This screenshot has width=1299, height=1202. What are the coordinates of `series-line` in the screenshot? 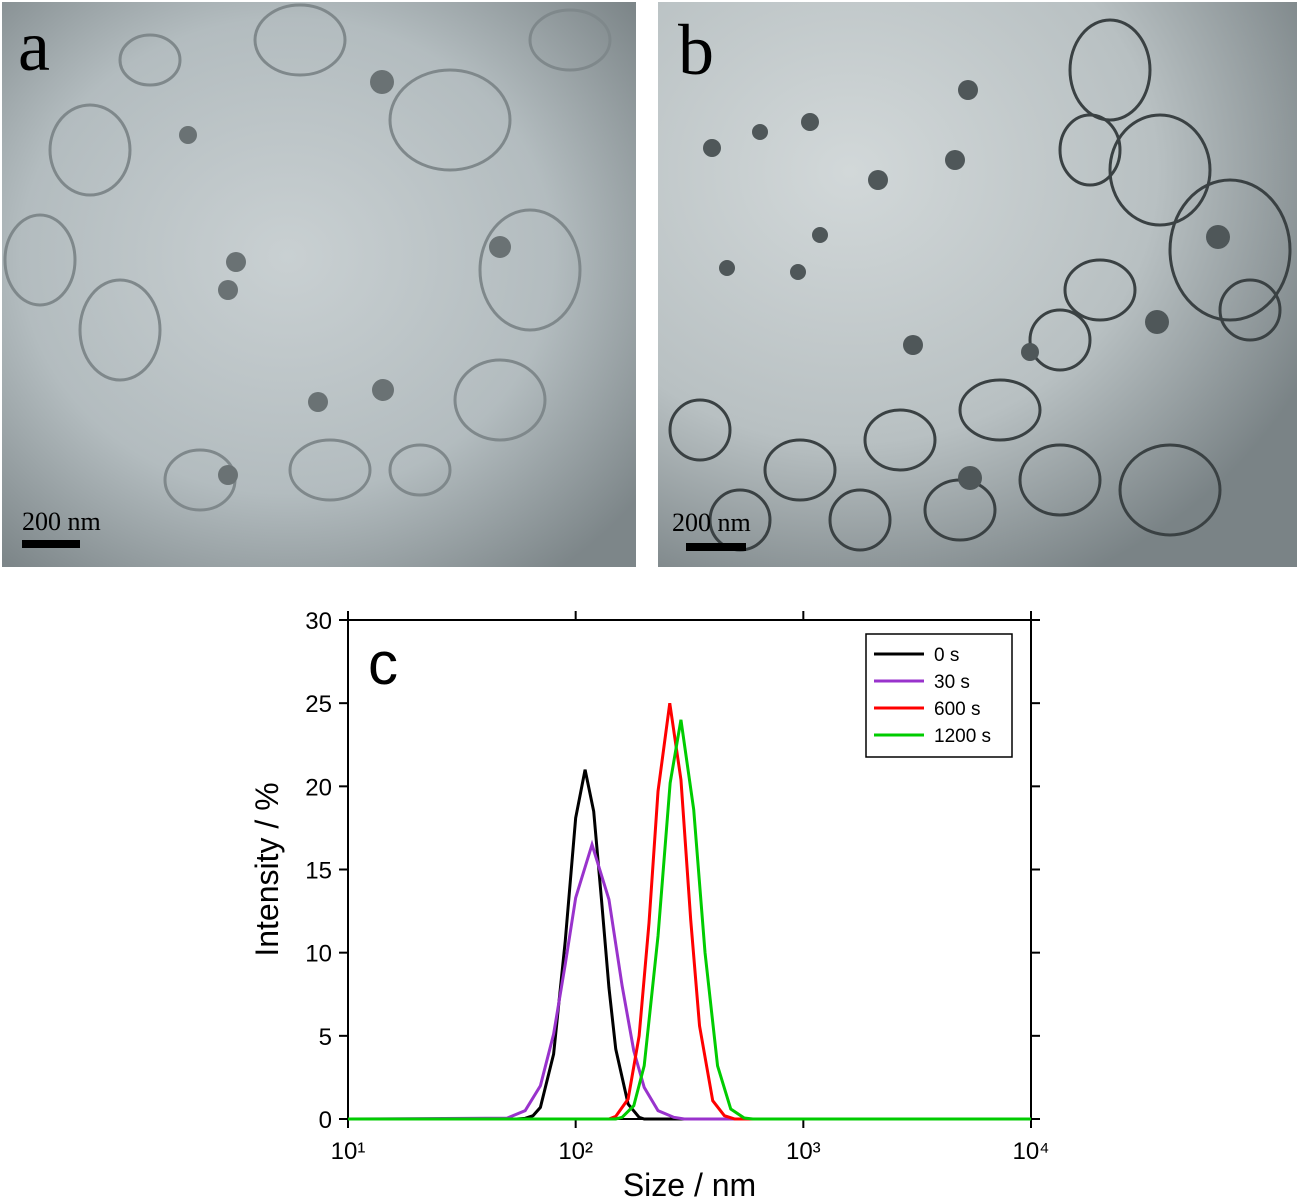 It's located at (689, 980).